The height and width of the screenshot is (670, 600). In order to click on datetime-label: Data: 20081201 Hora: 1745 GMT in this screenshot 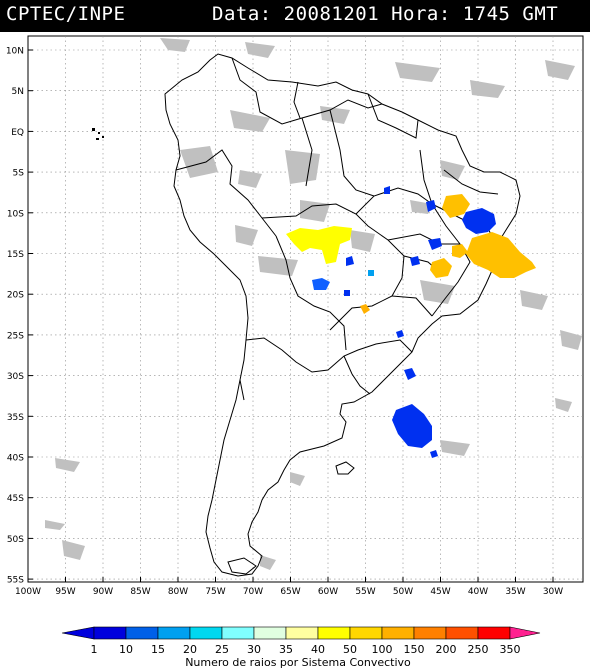, I will do `click(385, 14)`.